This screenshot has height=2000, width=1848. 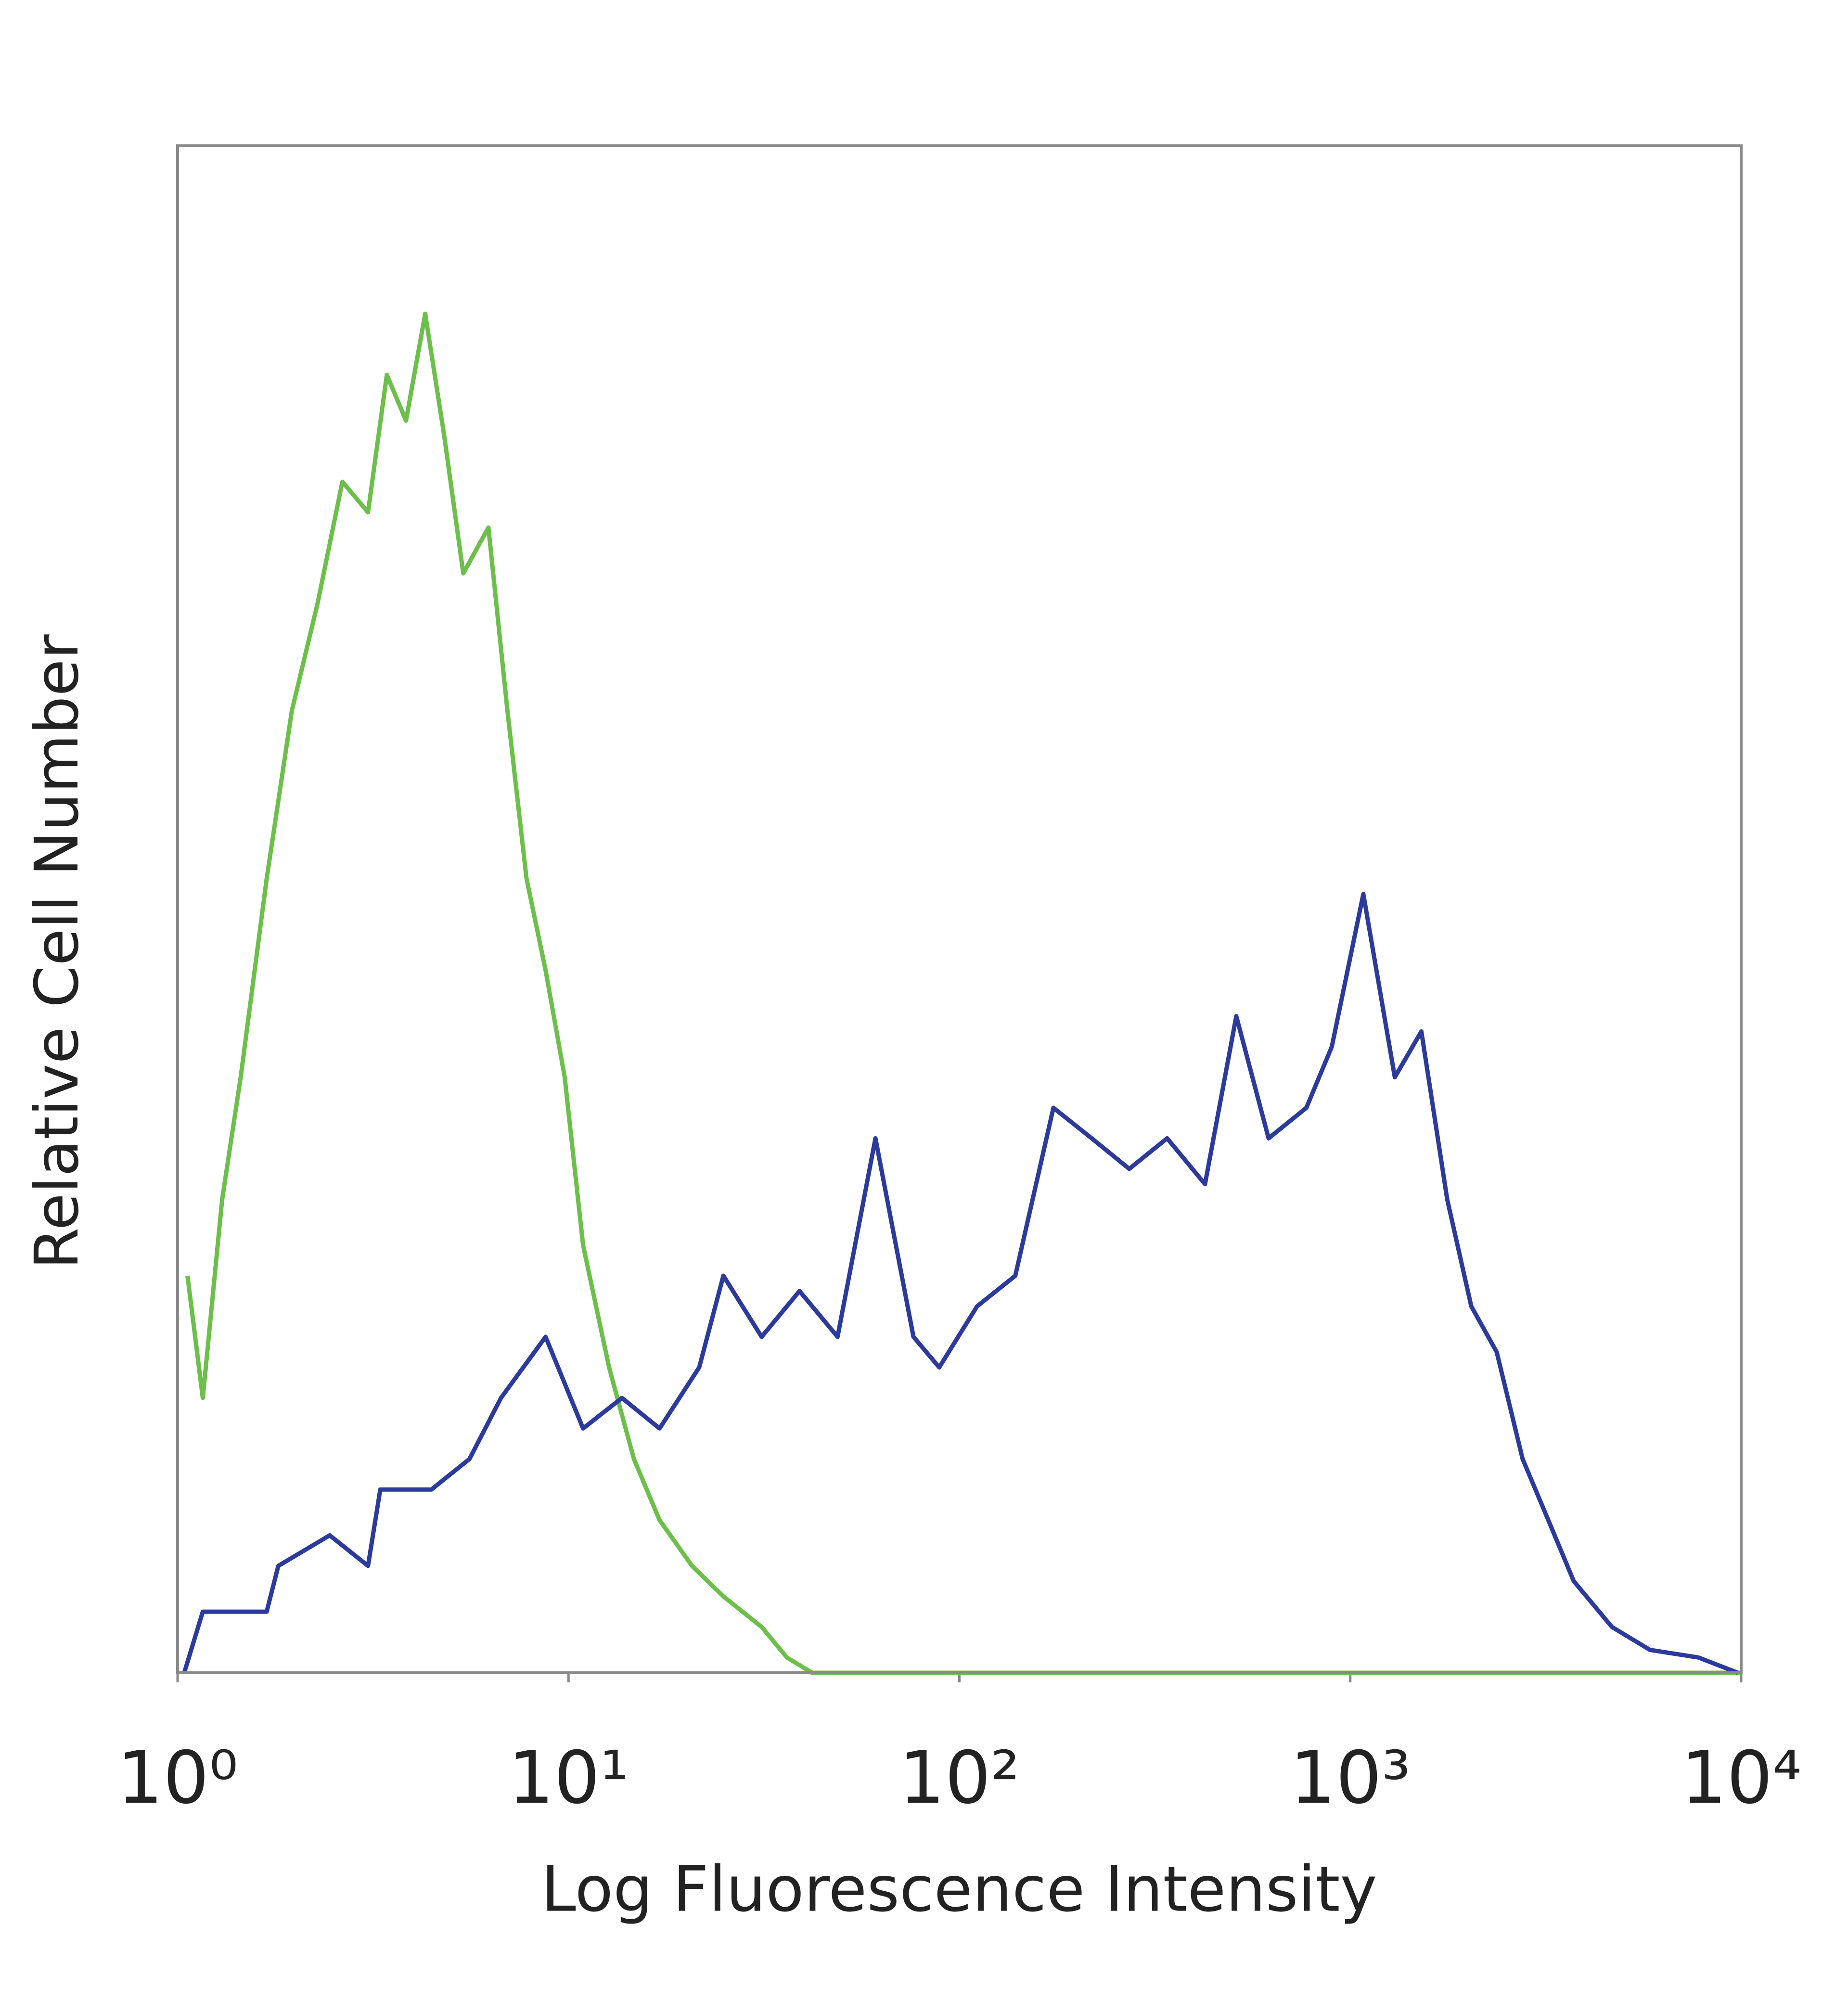 What do you see at coordinates (1741, 1778) in the screenshot?
I see `x-tick-label: 10⁴` at bounding box center [1741, 1778].